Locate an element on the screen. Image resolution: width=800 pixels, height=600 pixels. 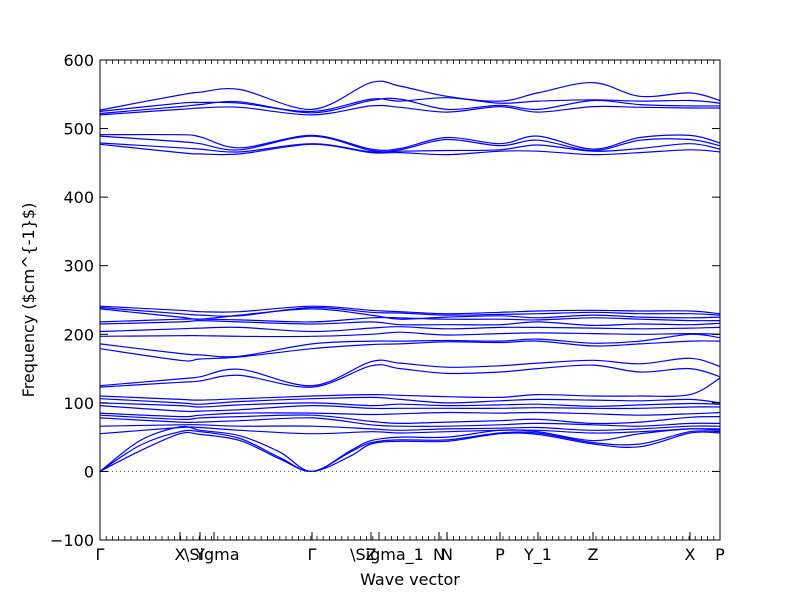
x-tick-label: \Sigma_1 is located at coordinates (387, 555).